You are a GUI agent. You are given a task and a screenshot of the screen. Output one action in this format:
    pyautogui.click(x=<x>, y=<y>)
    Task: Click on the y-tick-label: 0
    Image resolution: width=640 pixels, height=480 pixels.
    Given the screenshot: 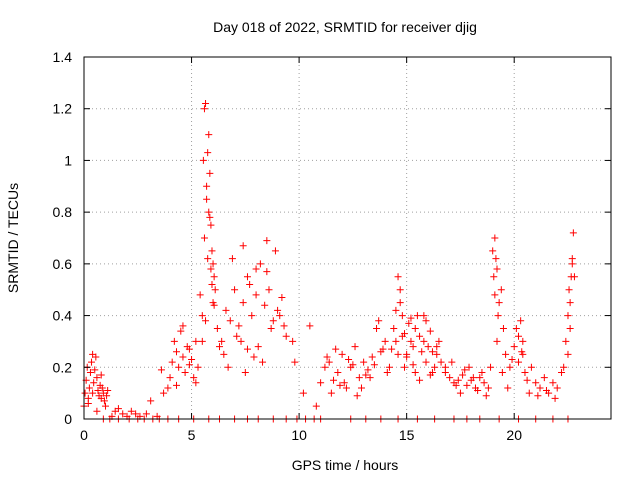 What is the action you would take?
    pyautogui.click(x=68, y=419)
    